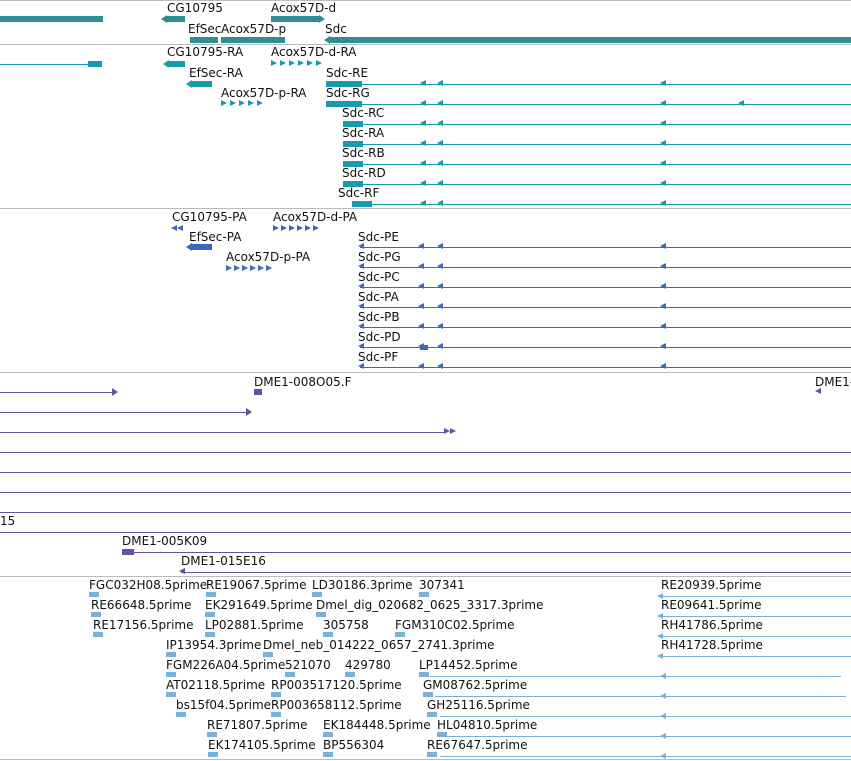 The width and height of the screenshot is (851, 761). Describe the element at coordinates (308, 665) in the screenshot. I see `est-track-label: 521070` at that location.